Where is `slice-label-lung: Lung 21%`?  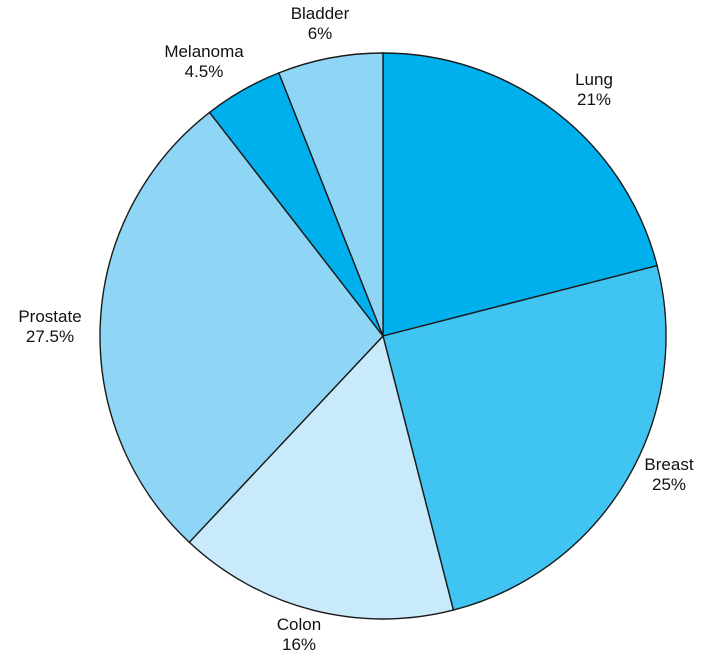
slice-label-lung: Lung 21% is located at coordinates (594, 89).